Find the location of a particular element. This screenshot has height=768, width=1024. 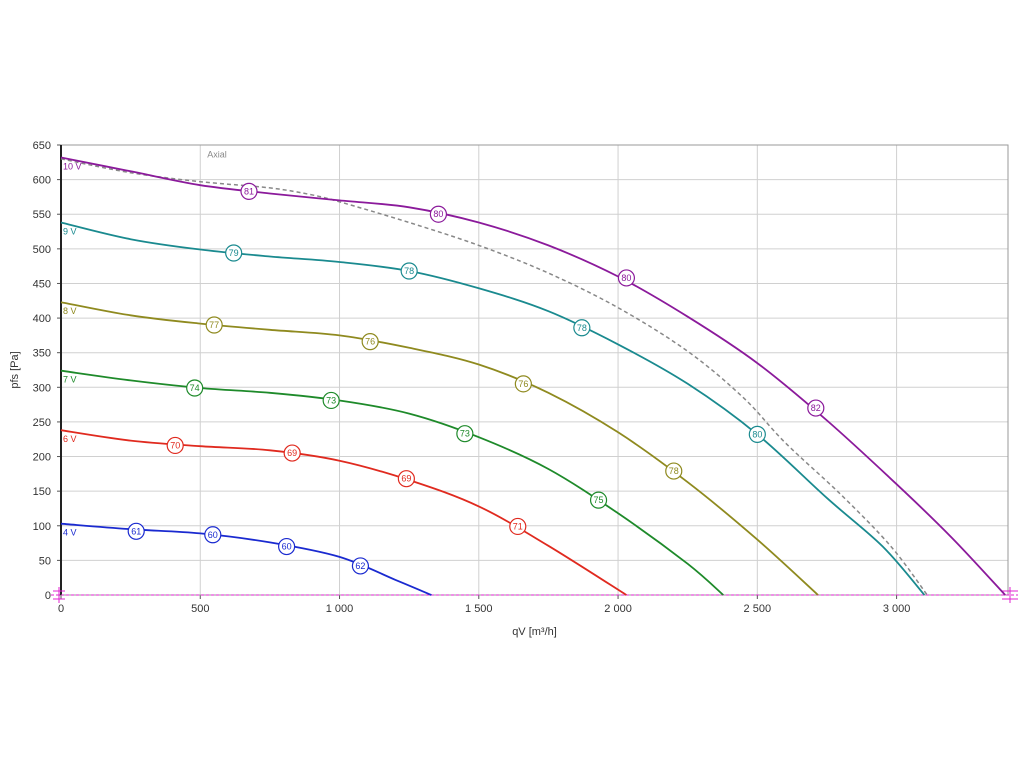

series-label-7v: 7 V is located at coordinates (70, 380).